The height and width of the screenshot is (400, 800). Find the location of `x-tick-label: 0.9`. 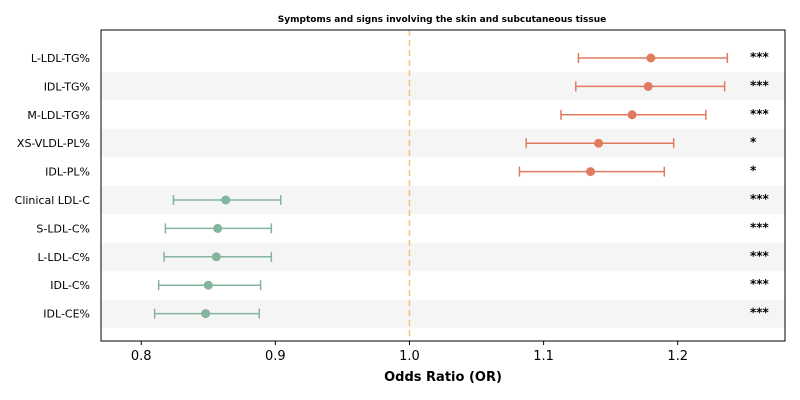

x-tick-label: 0.9 is located at coordinates (275, 356).